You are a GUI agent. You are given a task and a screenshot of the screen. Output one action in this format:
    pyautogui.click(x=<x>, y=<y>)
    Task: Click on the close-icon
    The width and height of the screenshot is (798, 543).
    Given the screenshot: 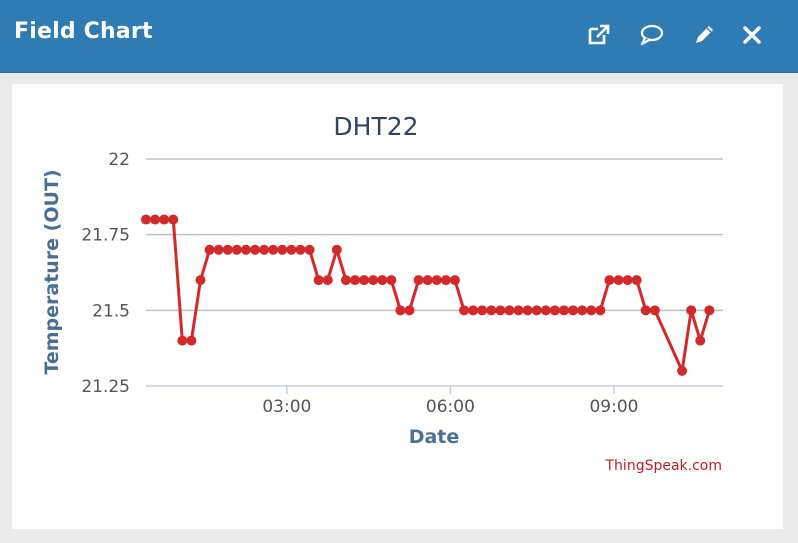 What is the action you would take?
    pyautogui.click(x=752, y=35)
    